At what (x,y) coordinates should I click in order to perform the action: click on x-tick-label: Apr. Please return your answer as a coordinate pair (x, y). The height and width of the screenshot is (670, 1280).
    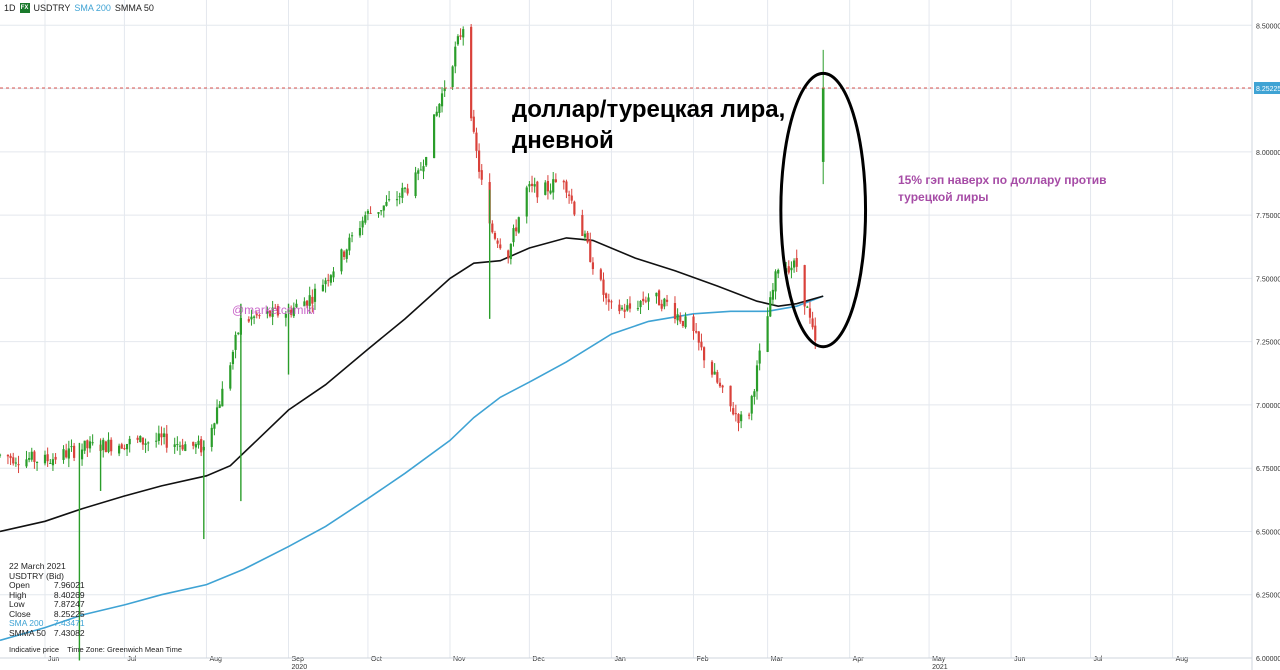
    Looking at the image, I should click on (859, 659).